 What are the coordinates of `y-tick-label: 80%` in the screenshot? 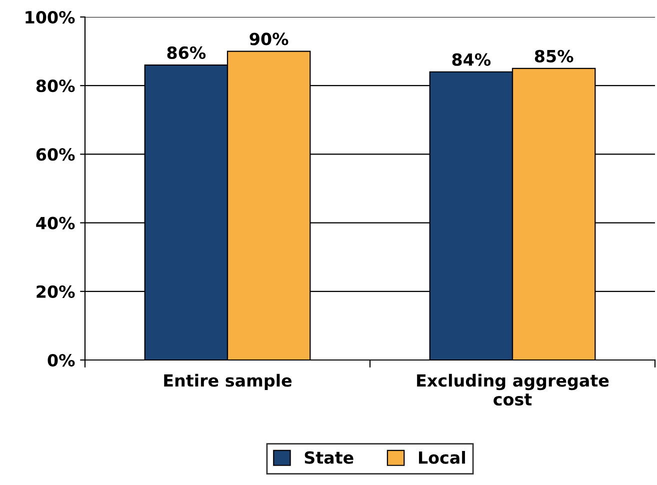 It's located at (55, 86).